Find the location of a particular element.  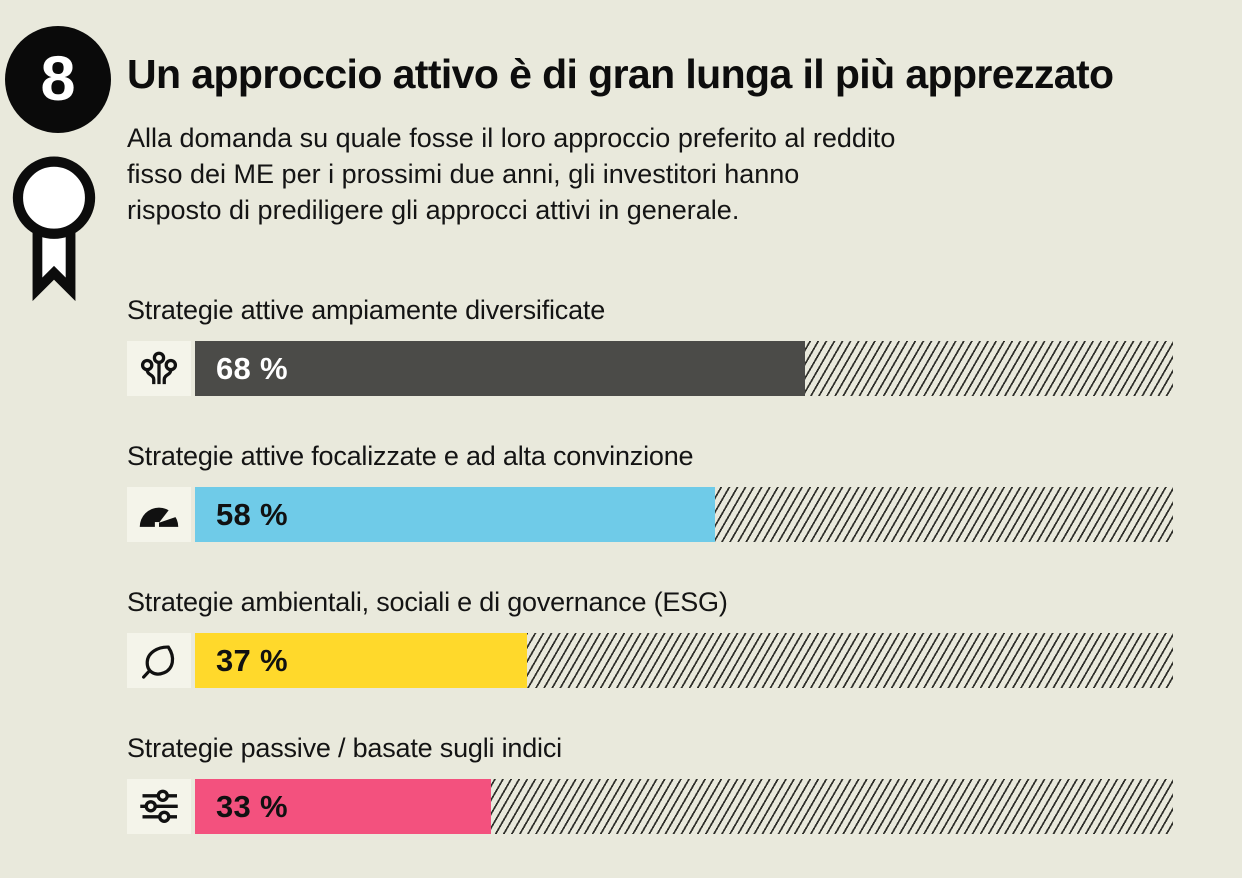

sliders-icon is located at coordinates (159, 806).